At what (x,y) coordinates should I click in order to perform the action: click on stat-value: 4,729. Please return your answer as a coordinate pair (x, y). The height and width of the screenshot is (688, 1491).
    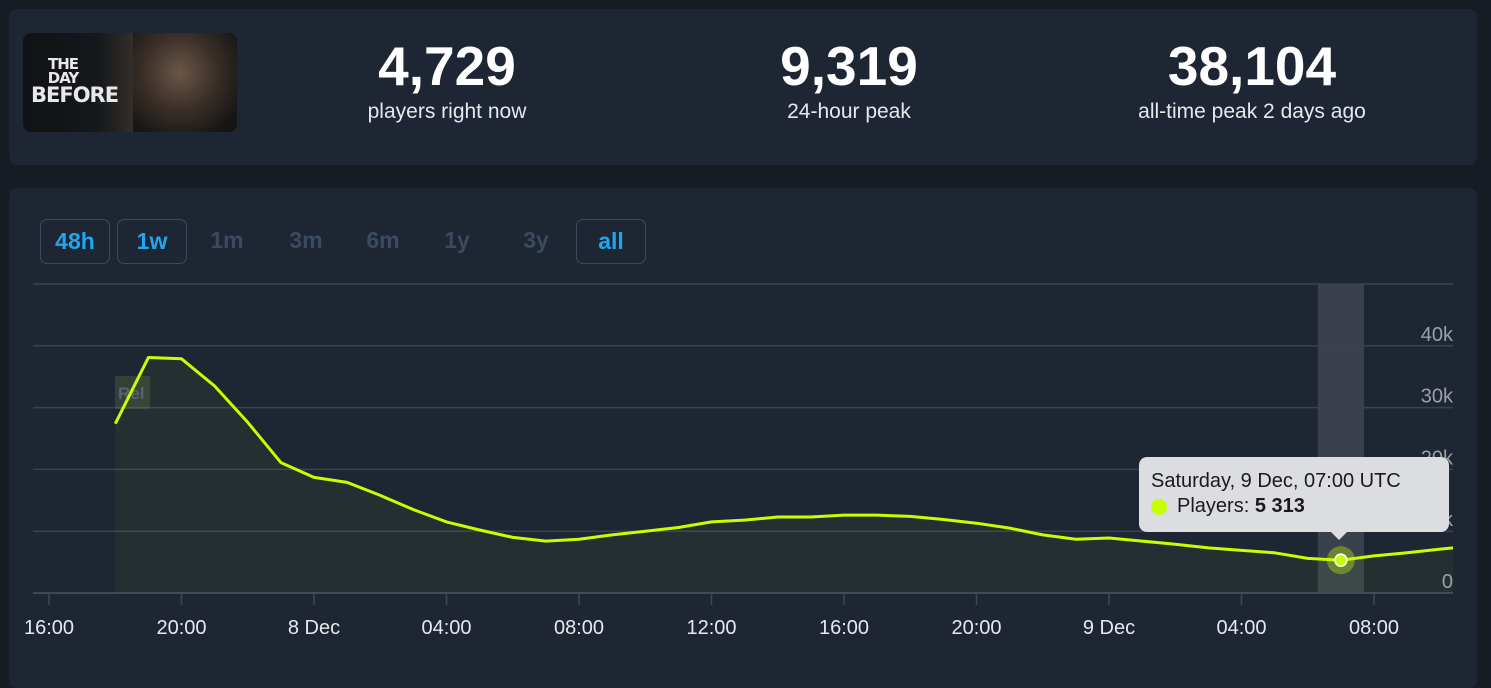
    Looking at the image, I should click on (447, 66).